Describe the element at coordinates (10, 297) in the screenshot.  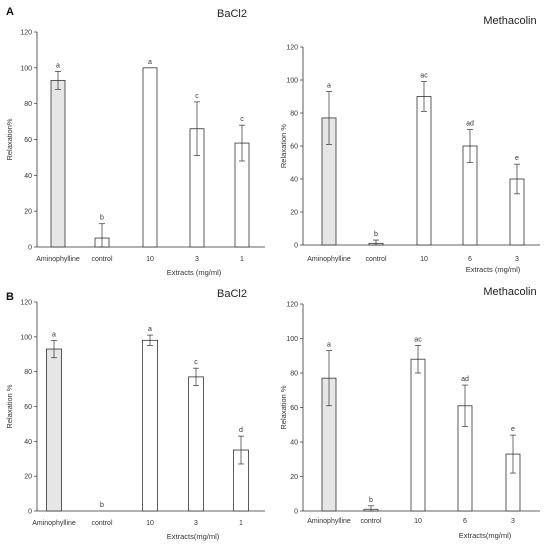
I see `panel-label-b: B` at that location.